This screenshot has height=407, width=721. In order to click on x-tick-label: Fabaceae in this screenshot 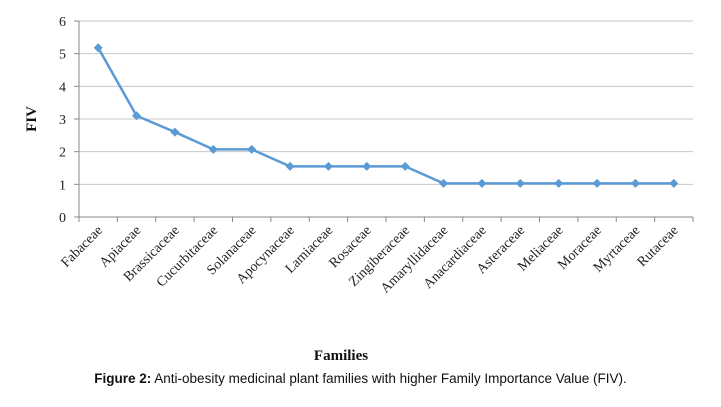, I will do `click(82, 246)`.